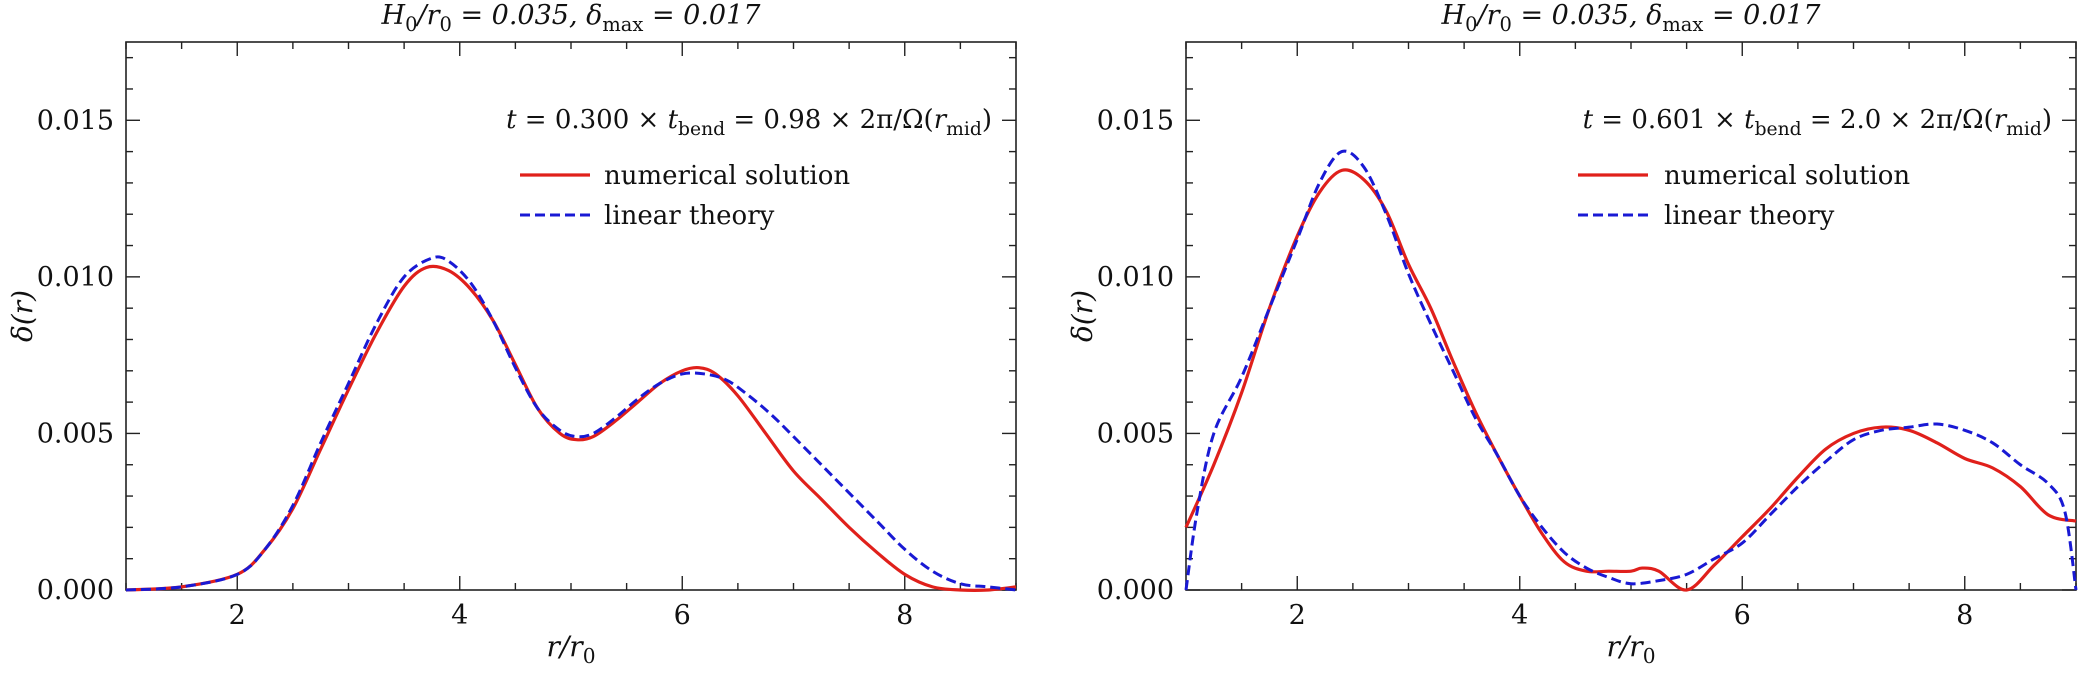 This screenshot has width=2078, height=676. I want to click on time-annotation: t = 0.601 × tbend = 2.0 × 2π/Ω(rmid), so click(1817, 122).